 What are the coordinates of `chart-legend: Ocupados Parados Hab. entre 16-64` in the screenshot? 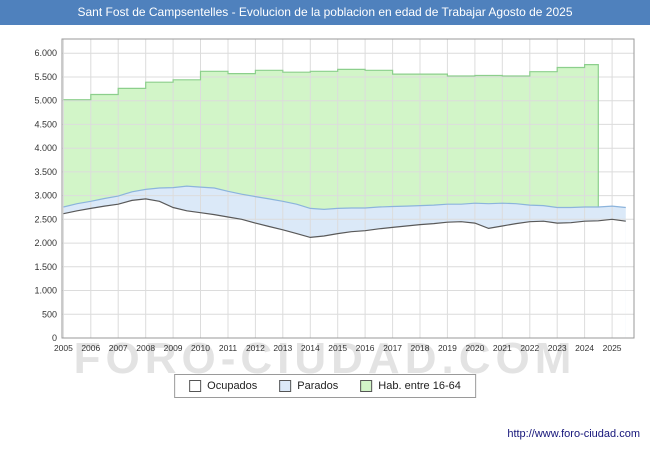 It's located at (325, 386).